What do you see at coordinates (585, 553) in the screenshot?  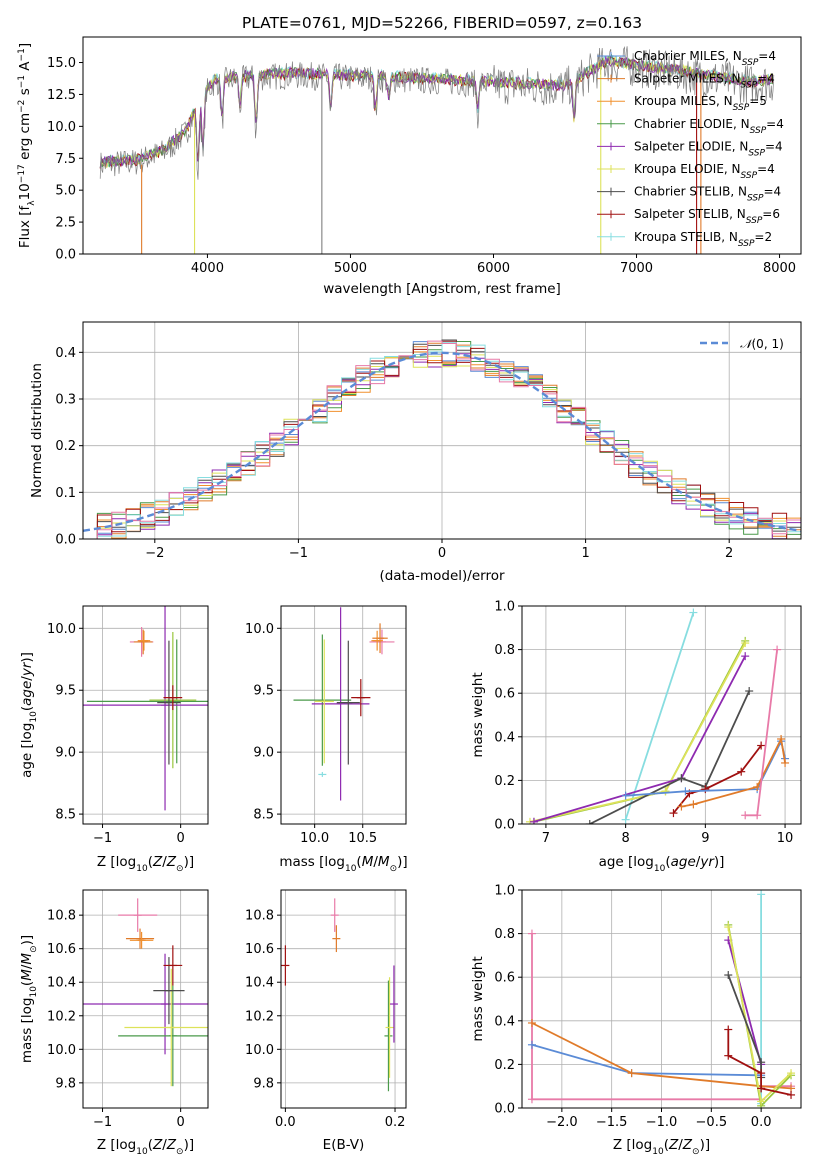 I see `x-tick-label: 1` at bounding box center [585, 553].